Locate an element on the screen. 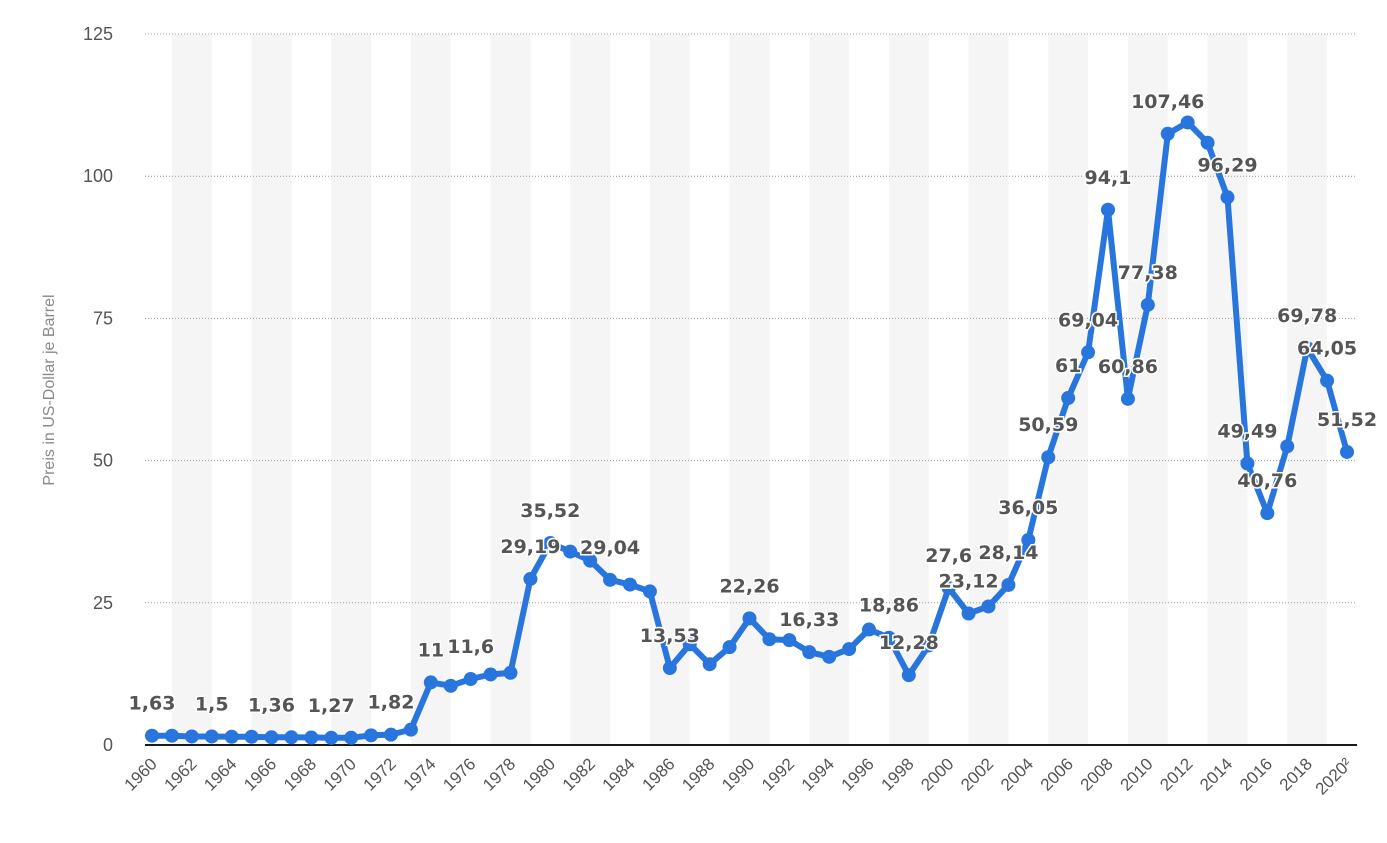 This screenshot has height=843, width=1387. data-label-1960: 1,63 is located at coordinates (152, 704).